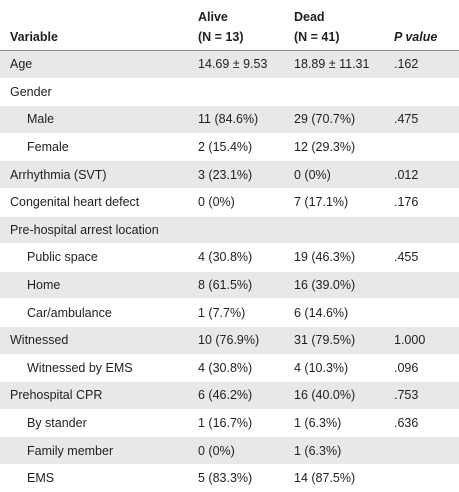 This screenshot has width=459, height=492. What do you see at coordinates (99, 12) in the screenshot?
I see `header-spacer` at bounding box center [99, 12].